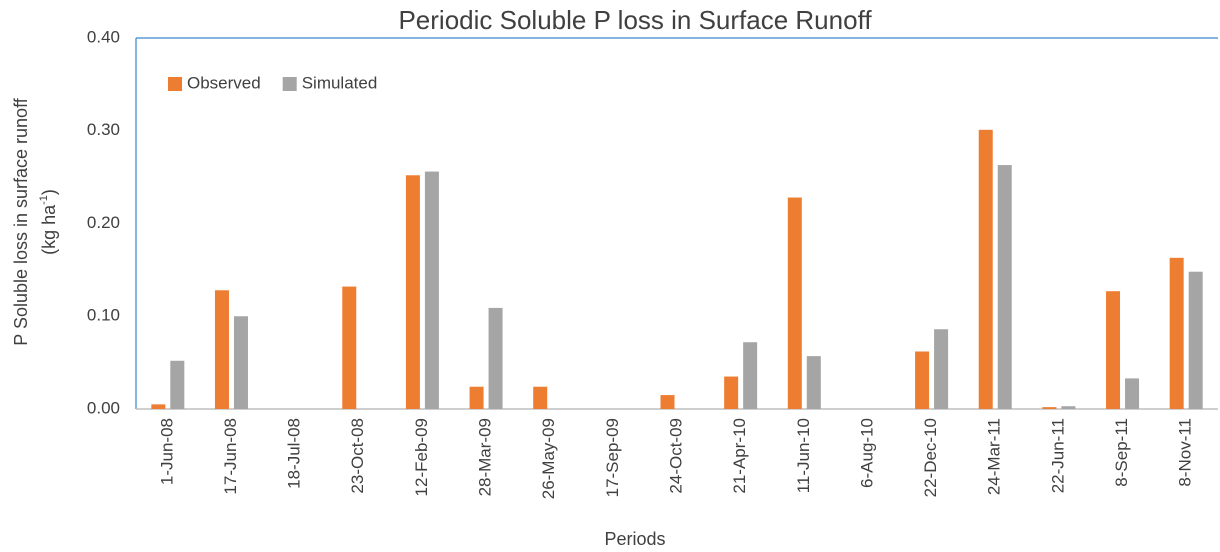  Describe the element at coordinates (612, 457) in the screenshot. I see `x-tick-label: 17-Sep-09` at that location.